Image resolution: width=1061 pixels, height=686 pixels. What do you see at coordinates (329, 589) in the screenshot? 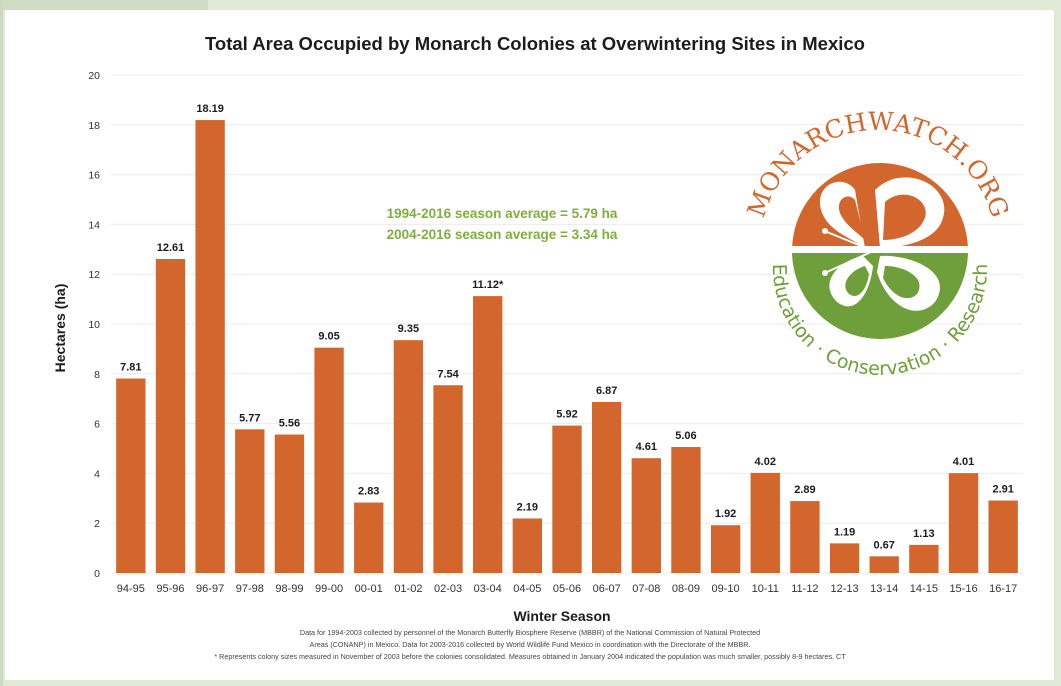
I see `x-tick-label: 99-00` at bounding box center [329, 589].